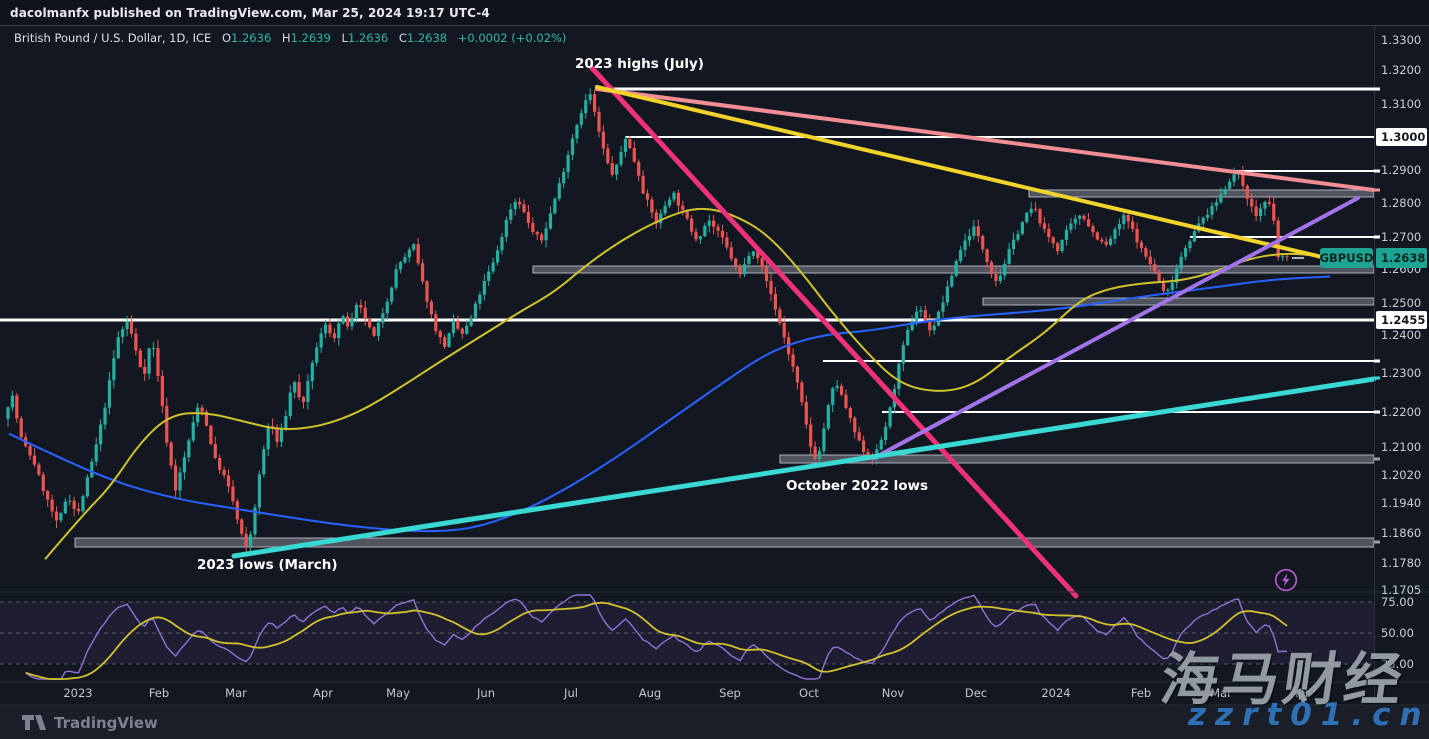 This screenshot has width=1429, height=739. I want to click on ohlc-close-label: C, so click(402, 38).